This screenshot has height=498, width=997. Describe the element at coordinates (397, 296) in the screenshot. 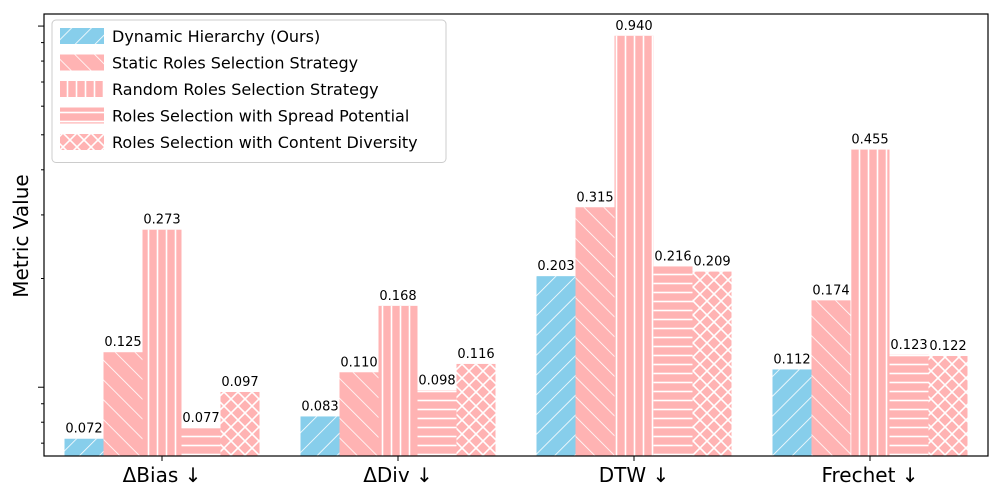

I see `value-label-series-3-cat-2: 0.168` at that location.